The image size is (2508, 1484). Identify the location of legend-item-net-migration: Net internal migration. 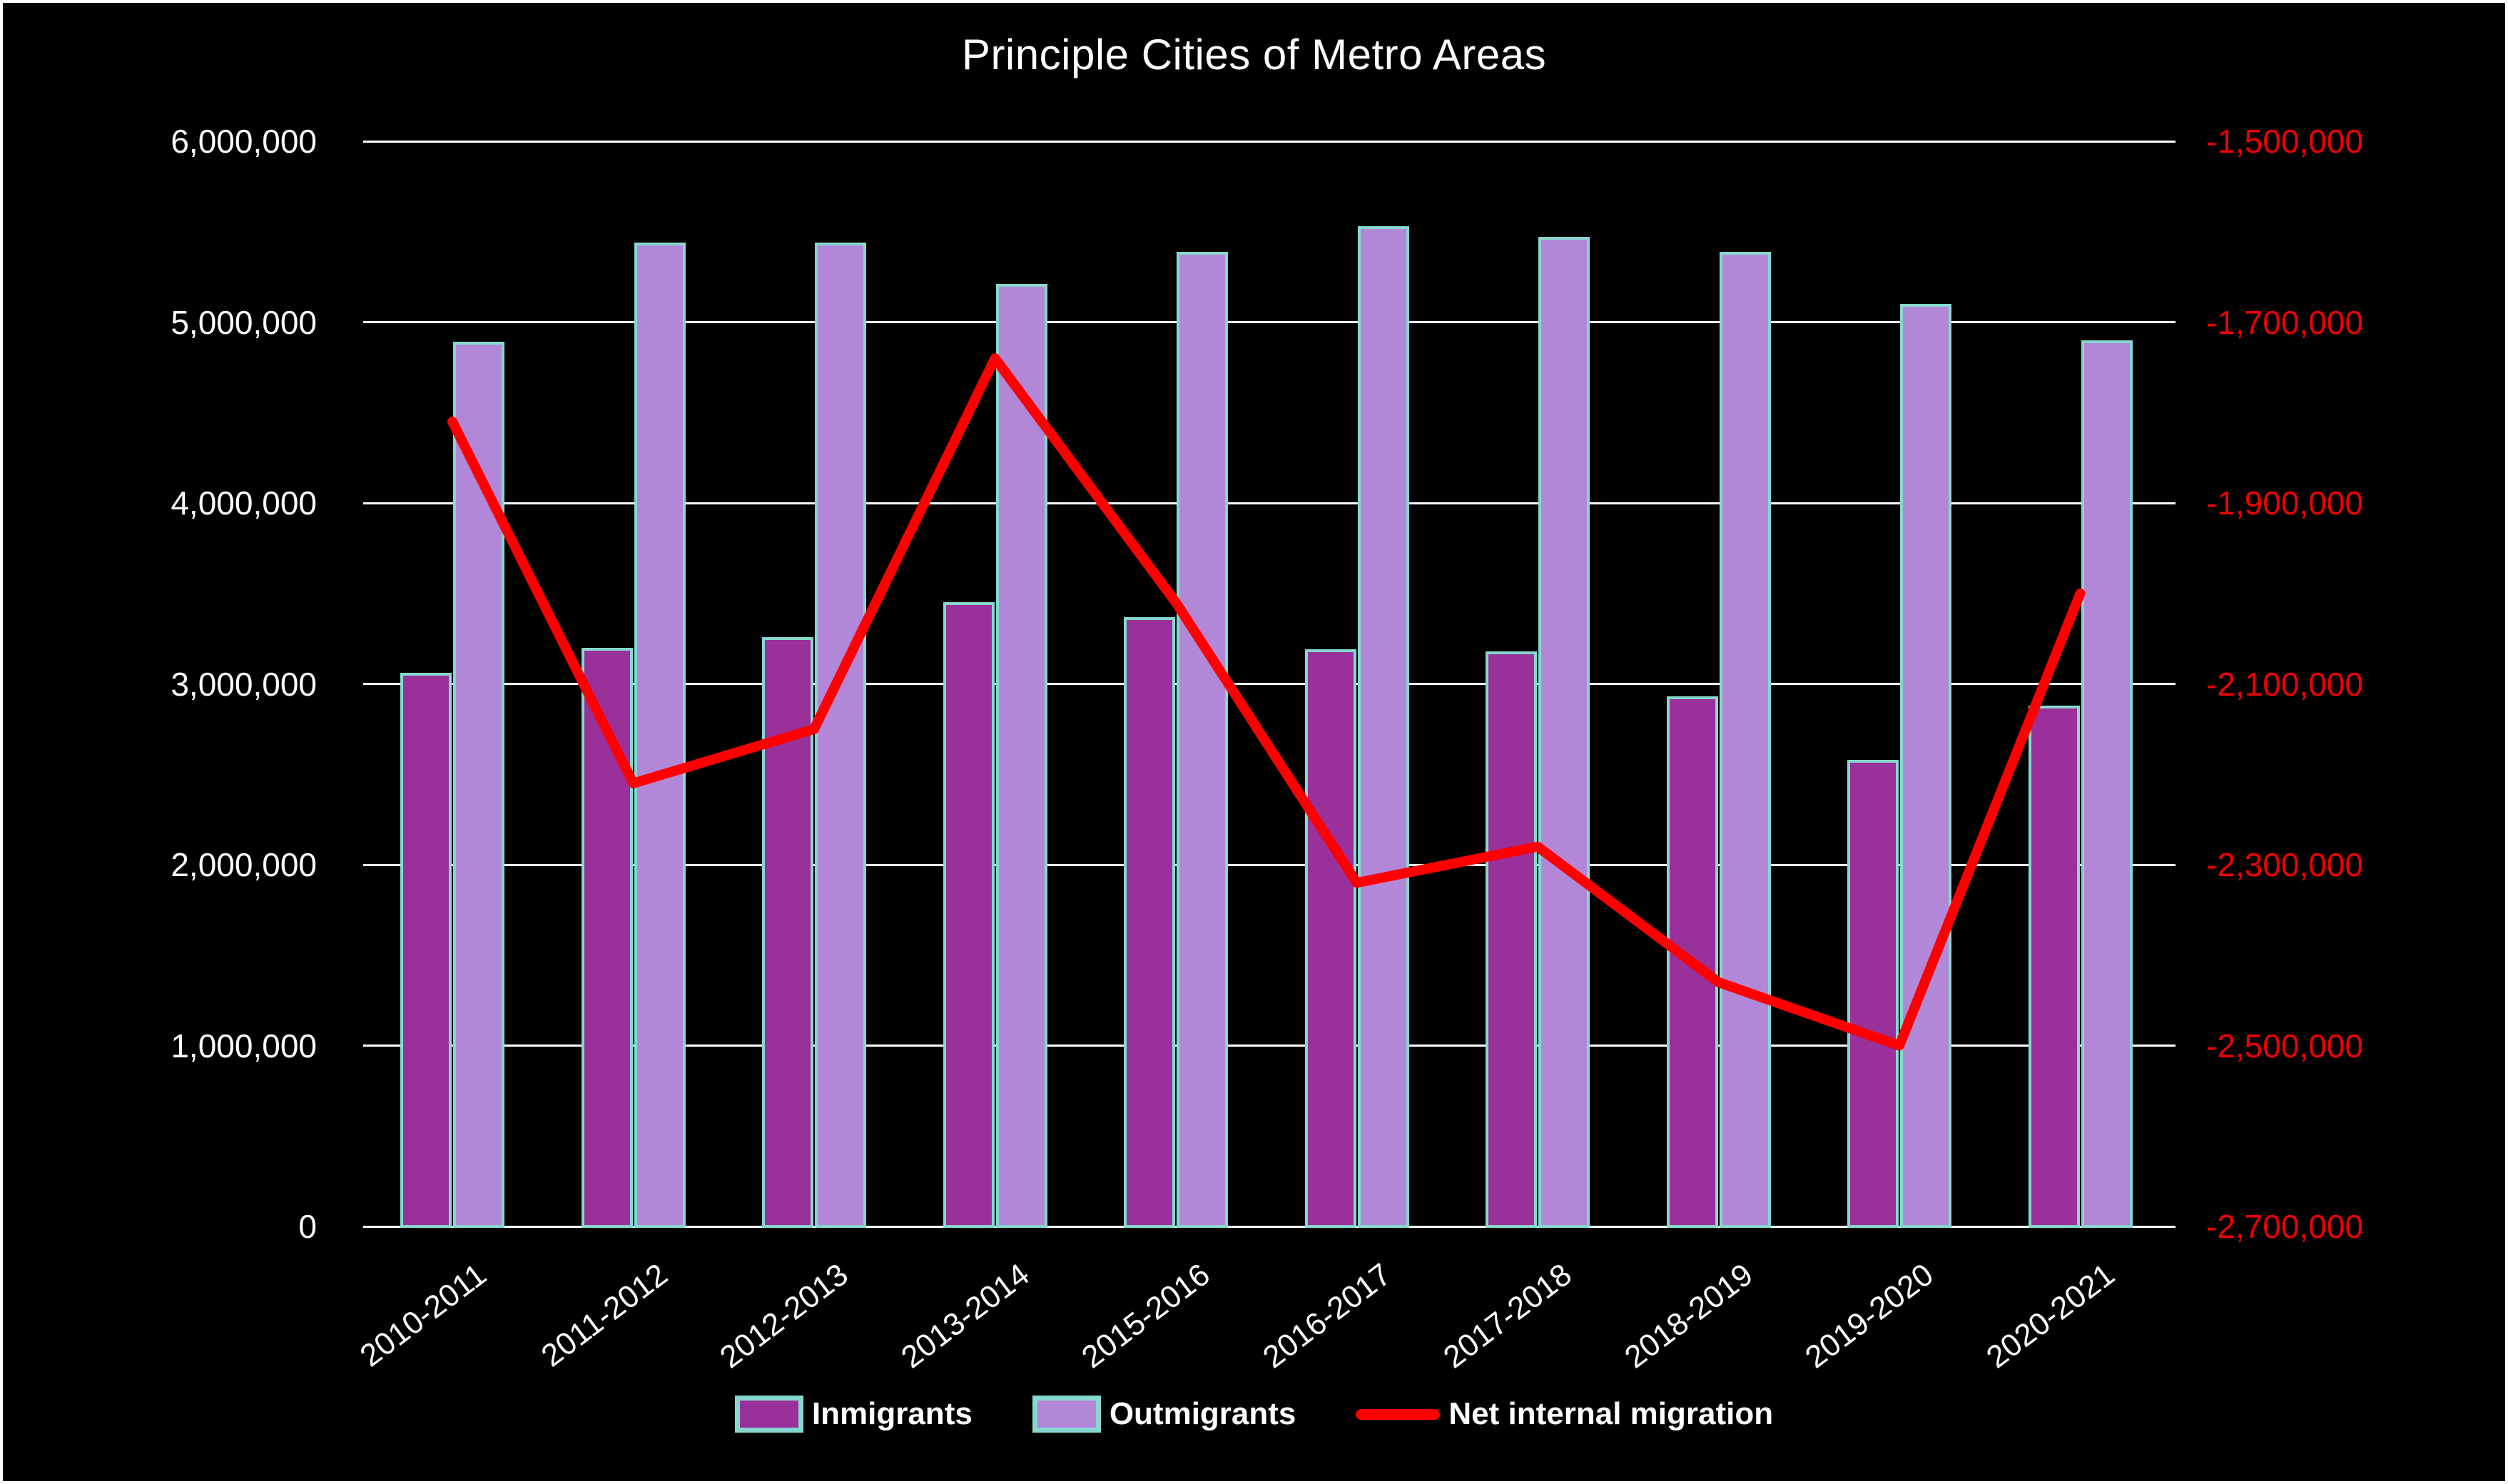
(1564, 1414).